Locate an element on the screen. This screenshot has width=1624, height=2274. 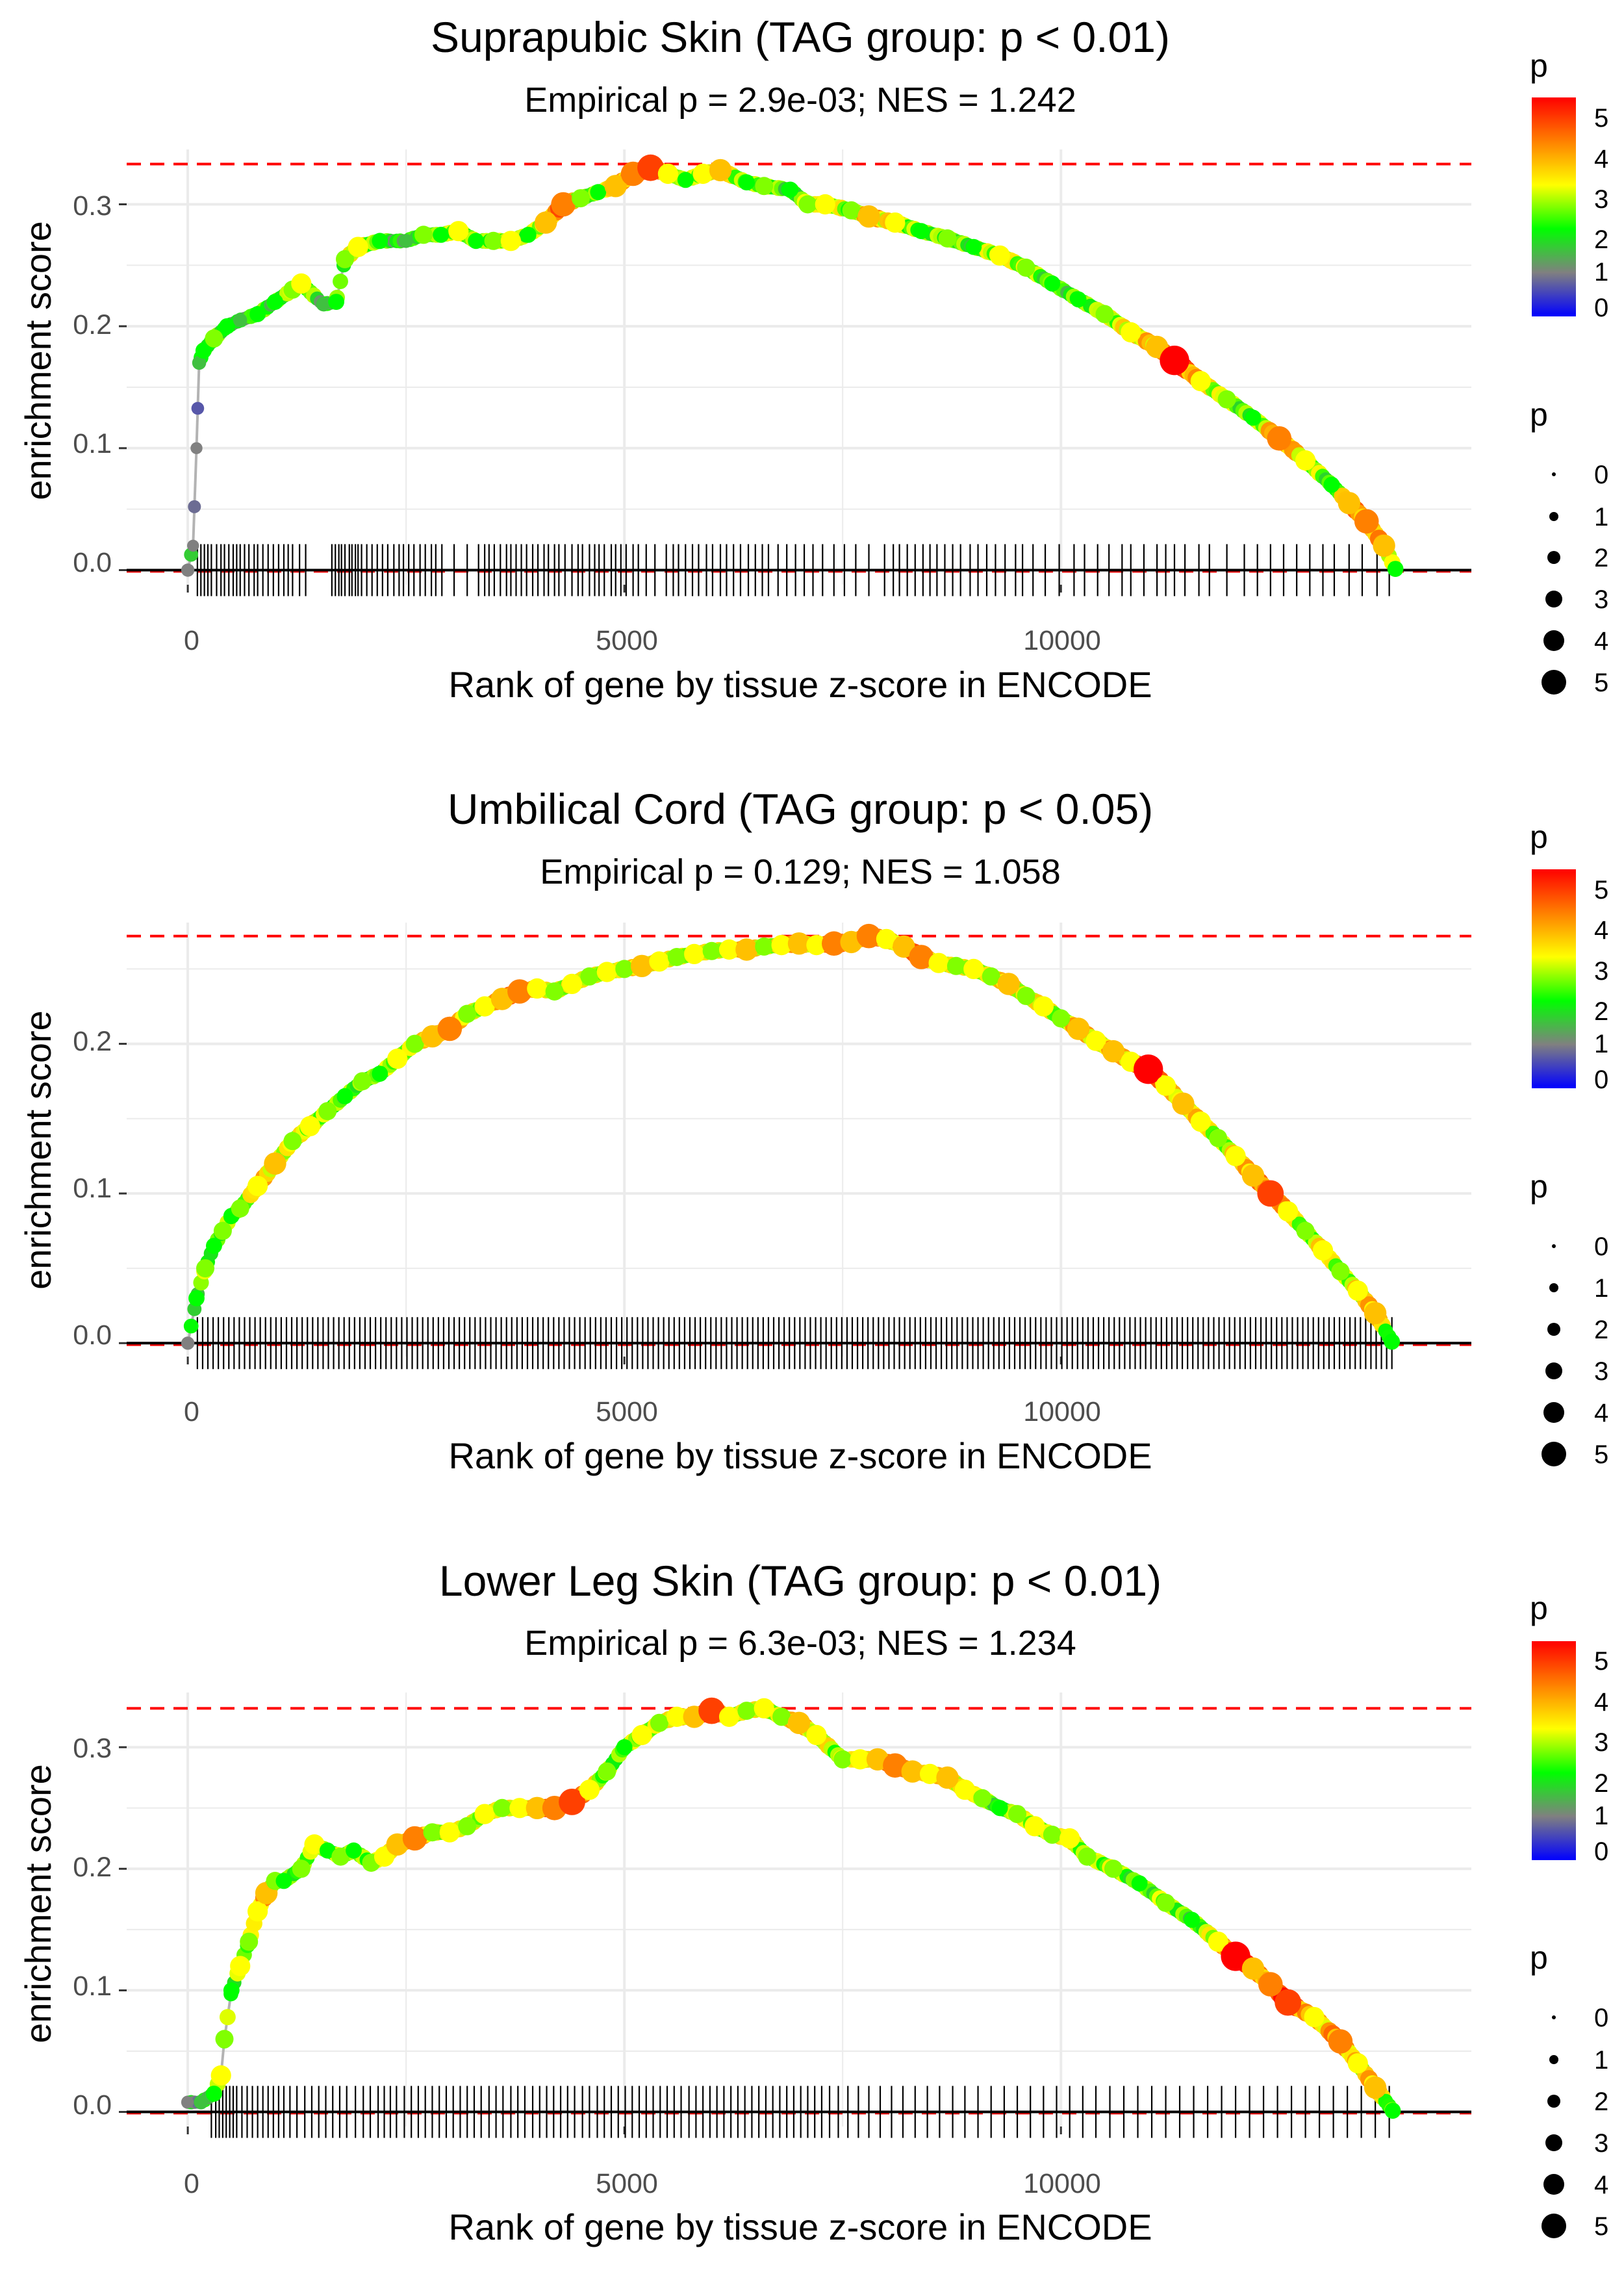
legend-3-size-label-2: 2 is located at coordinates (1601, 2102).